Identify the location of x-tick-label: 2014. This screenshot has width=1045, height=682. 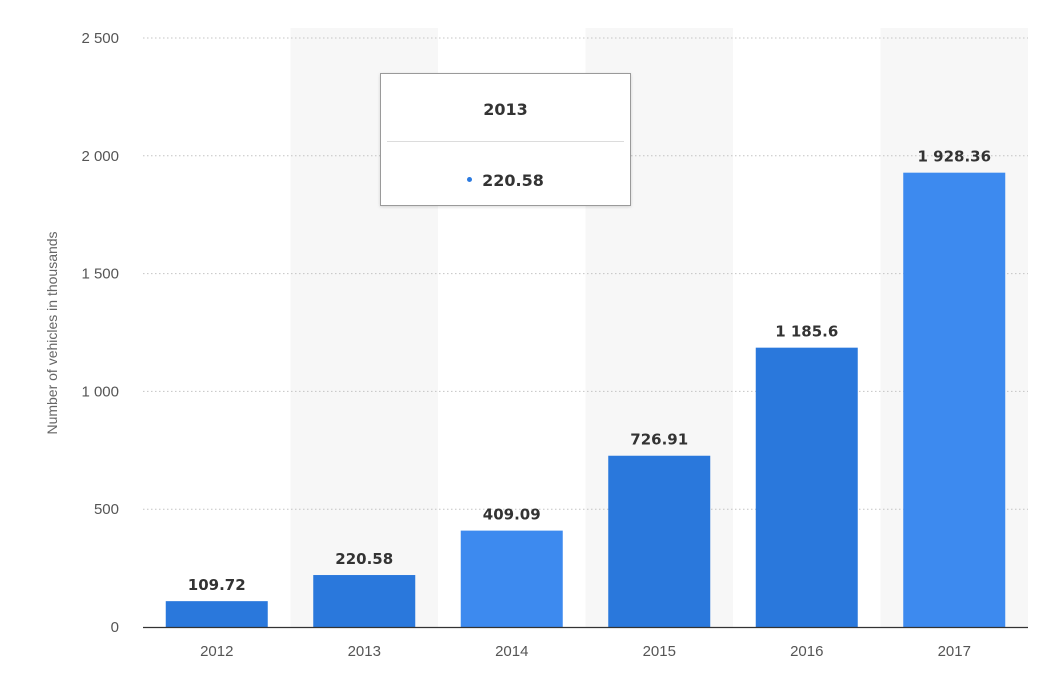
(511, 651).